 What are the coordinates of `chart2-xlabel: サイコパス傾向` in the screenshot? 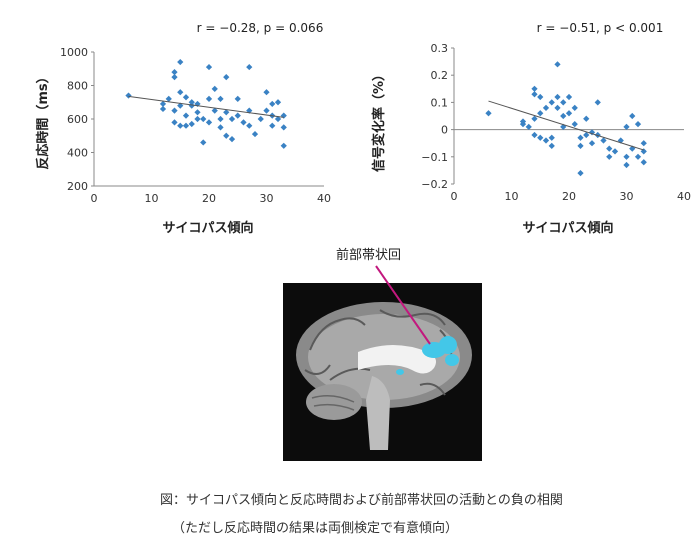 It's located at (567, 228).